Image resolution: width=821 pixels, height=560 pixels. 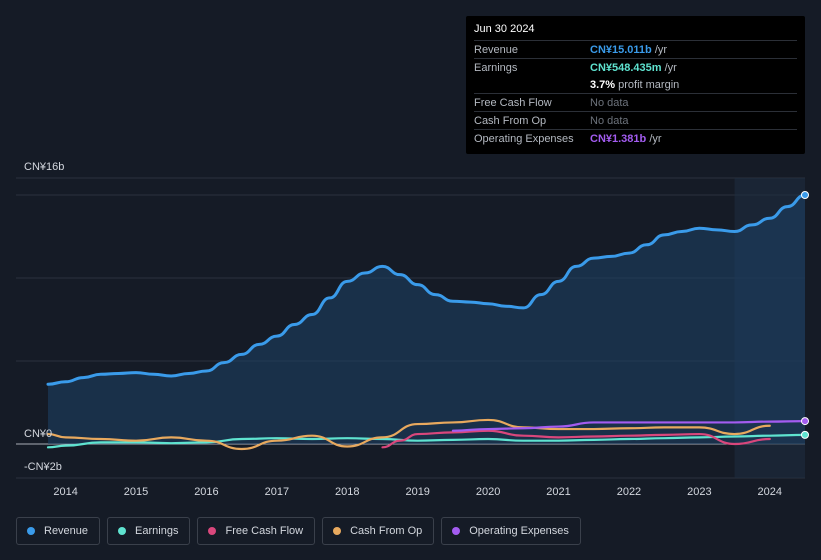 I want to click on legend-label: Revenue, so click(x=66, y=531).